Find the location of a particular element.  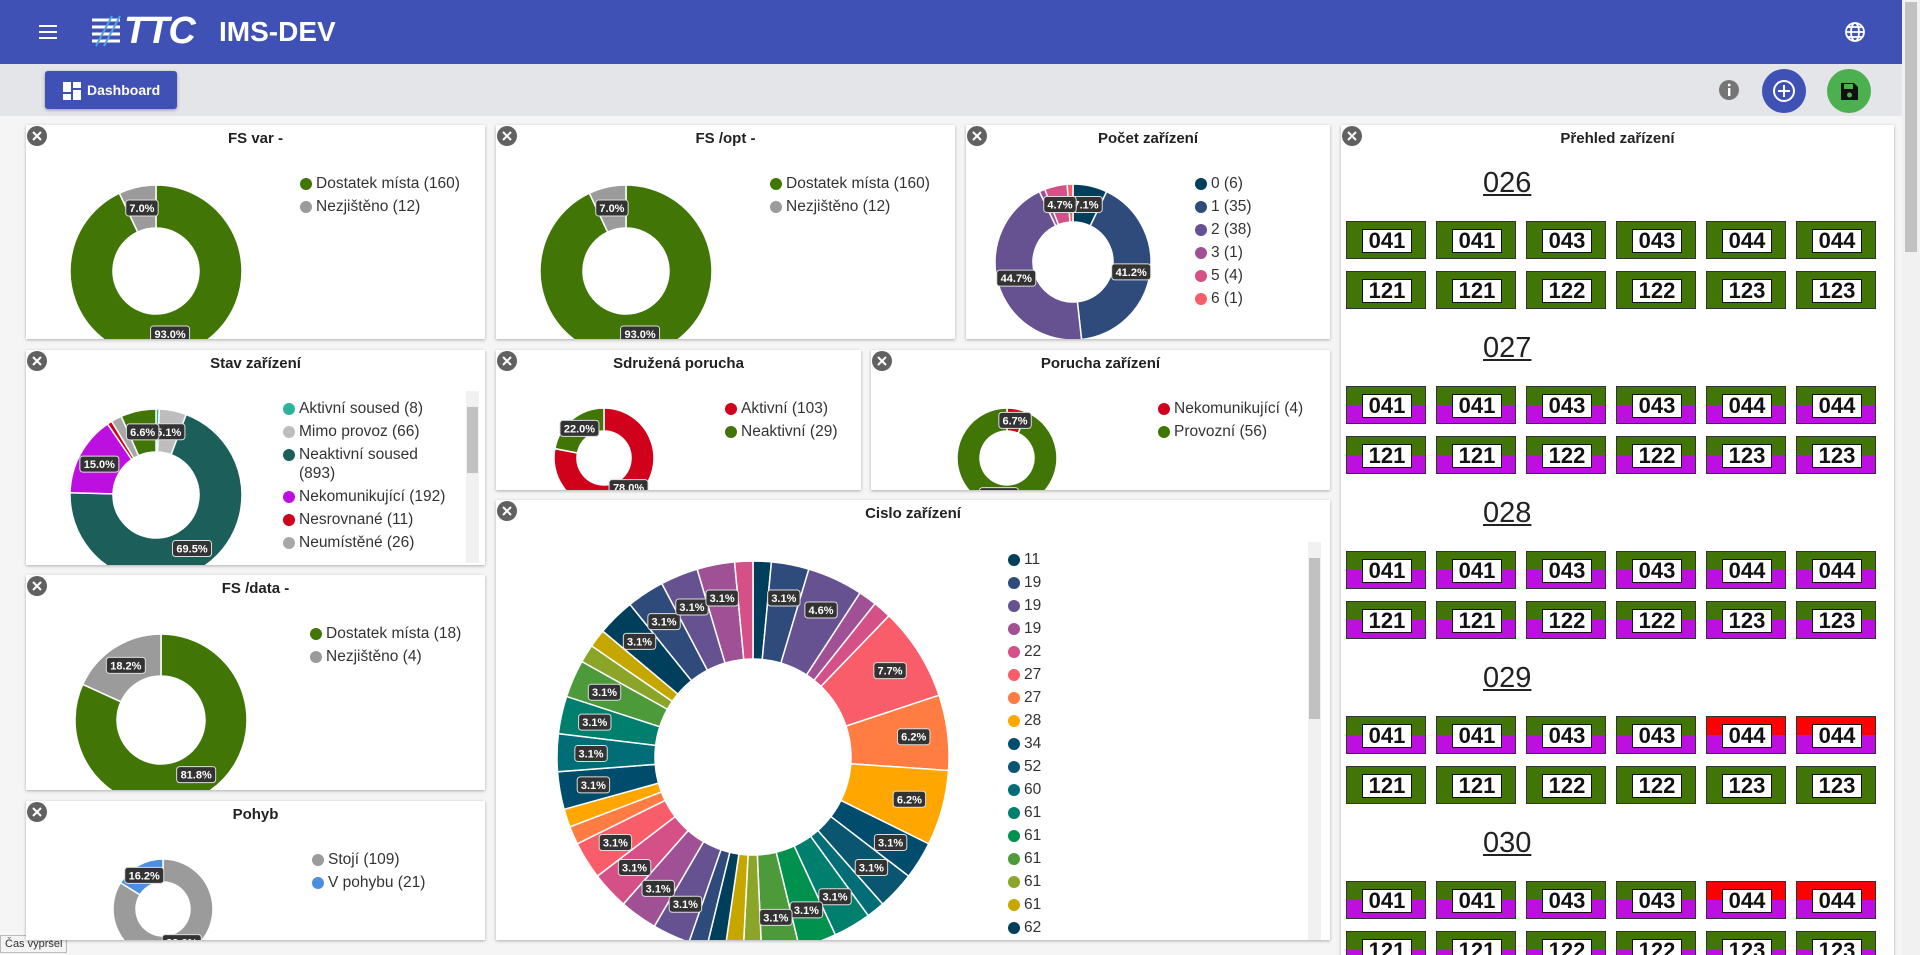

dashboard-button: Dashboard is located at coordinates (111, 90).